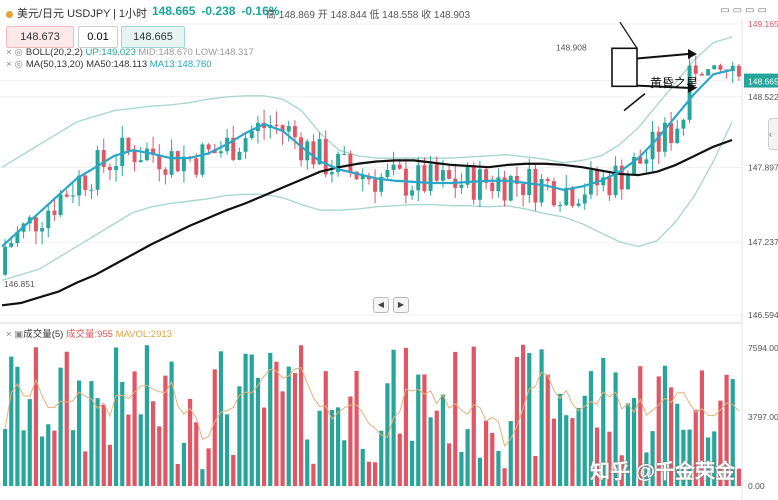 This screenshot has height=500, width=778. I want to click on scroll-right-button: ▶, so click(401, 305).